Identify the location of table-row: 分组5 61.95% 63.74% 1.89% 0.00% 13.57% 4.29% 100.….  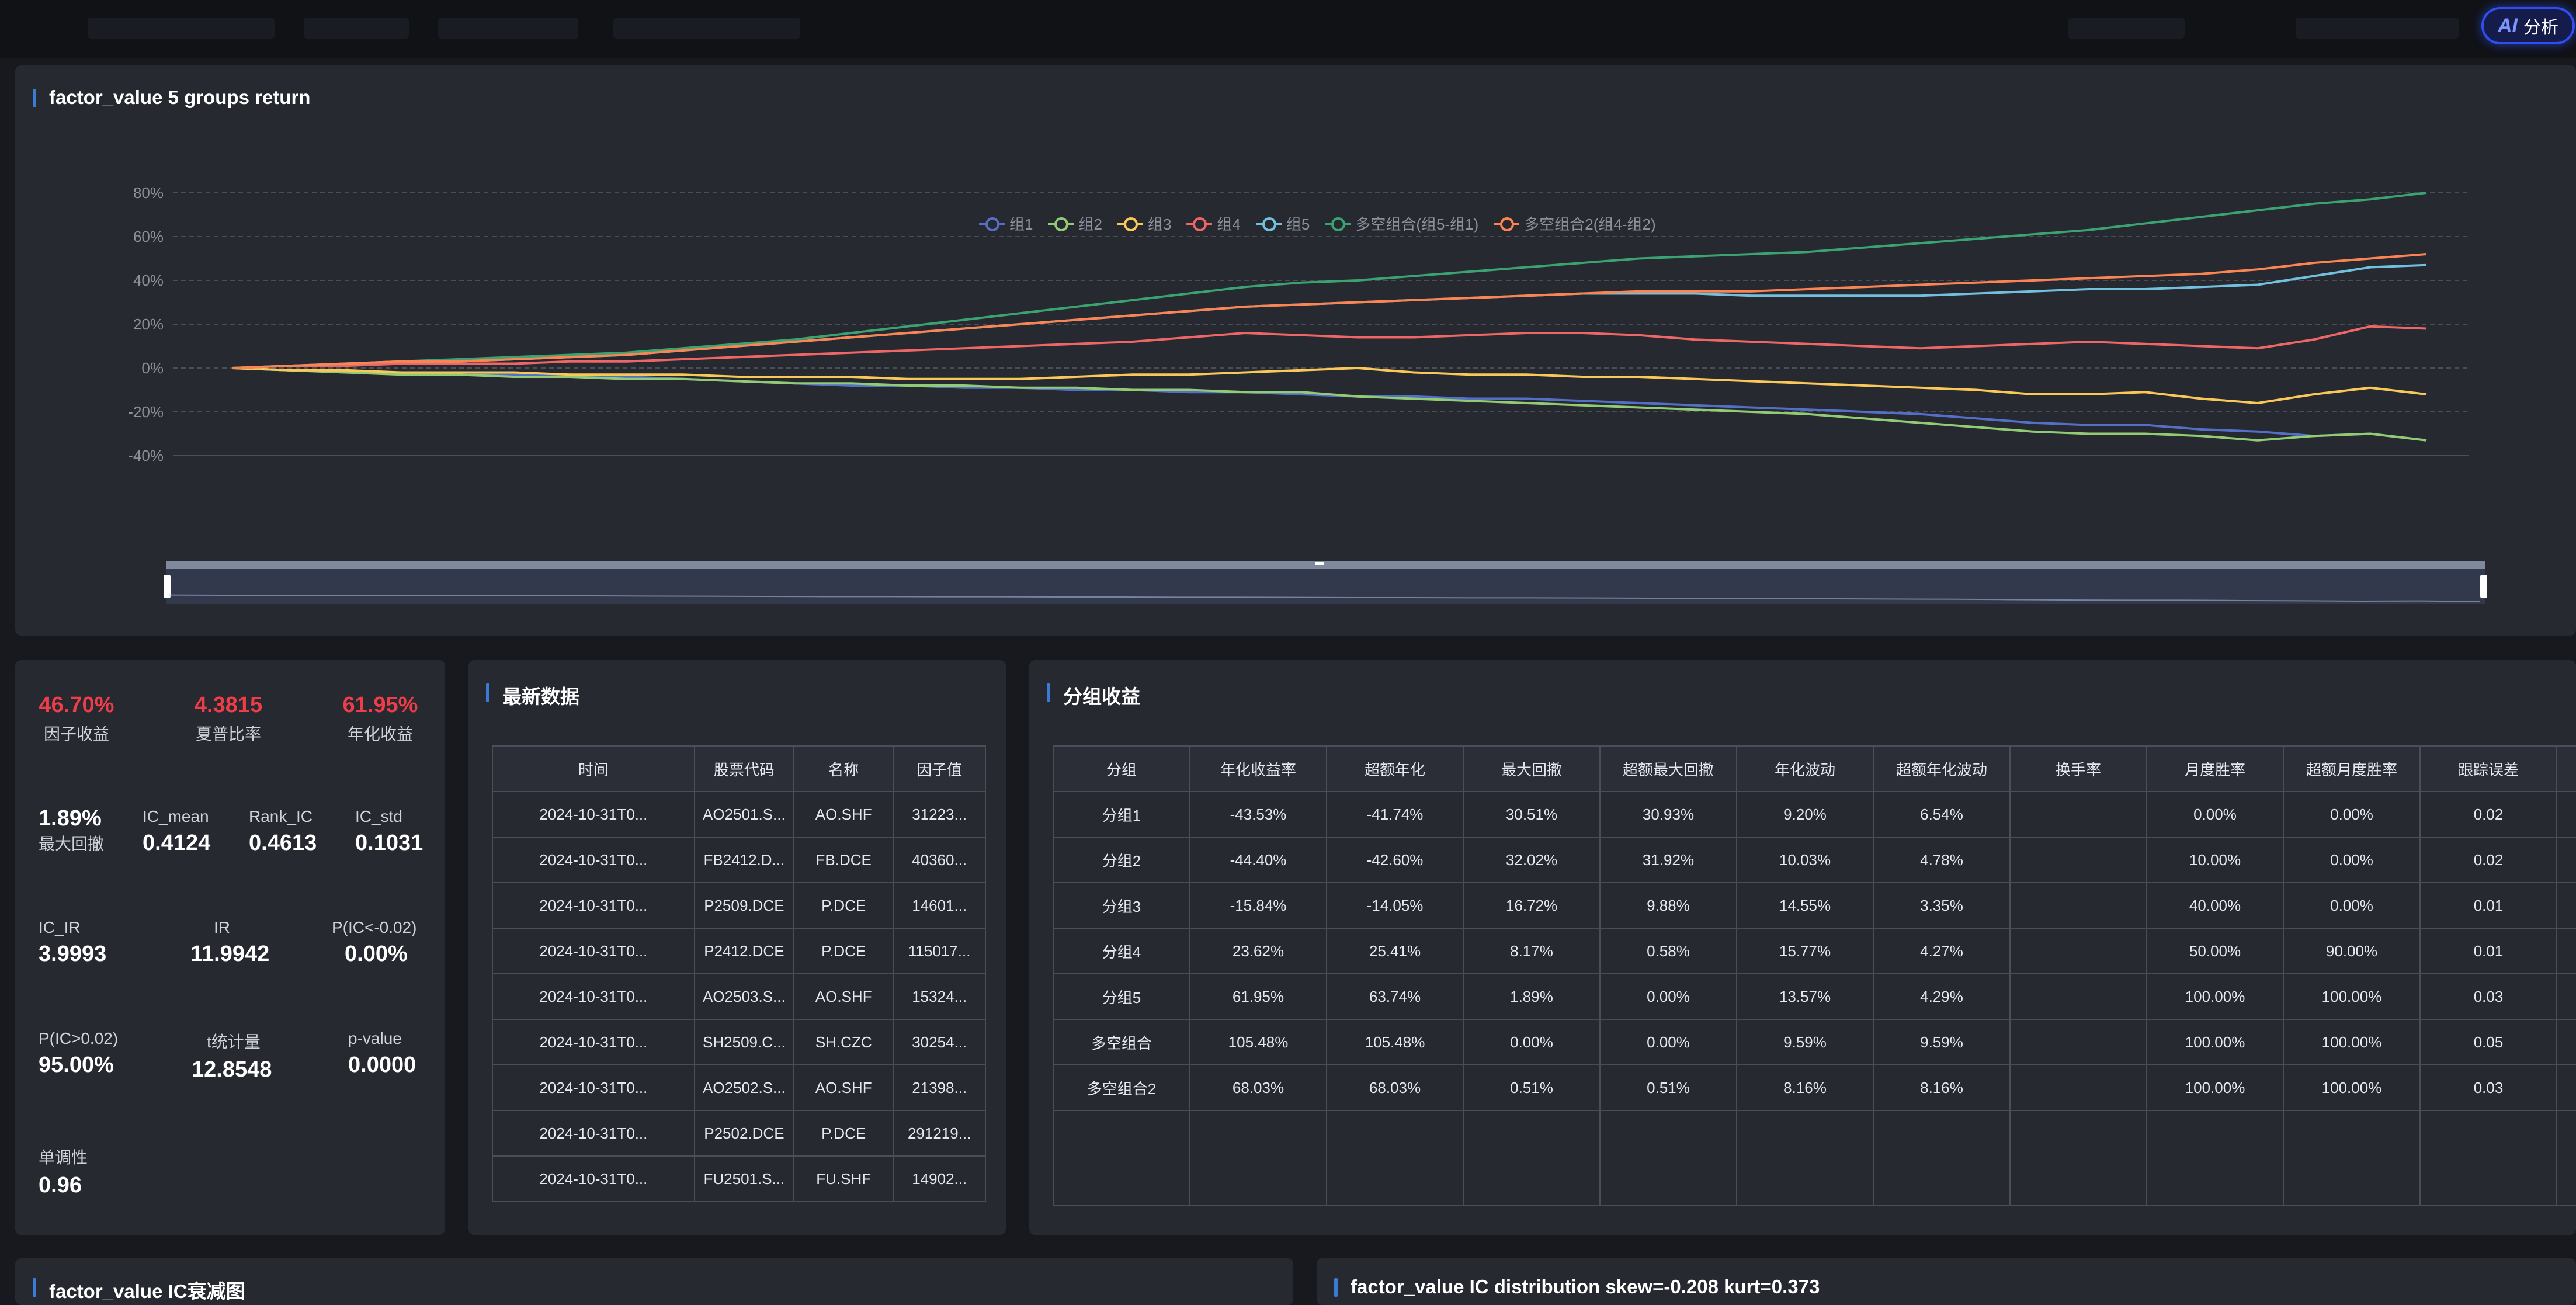
(1814, 996).